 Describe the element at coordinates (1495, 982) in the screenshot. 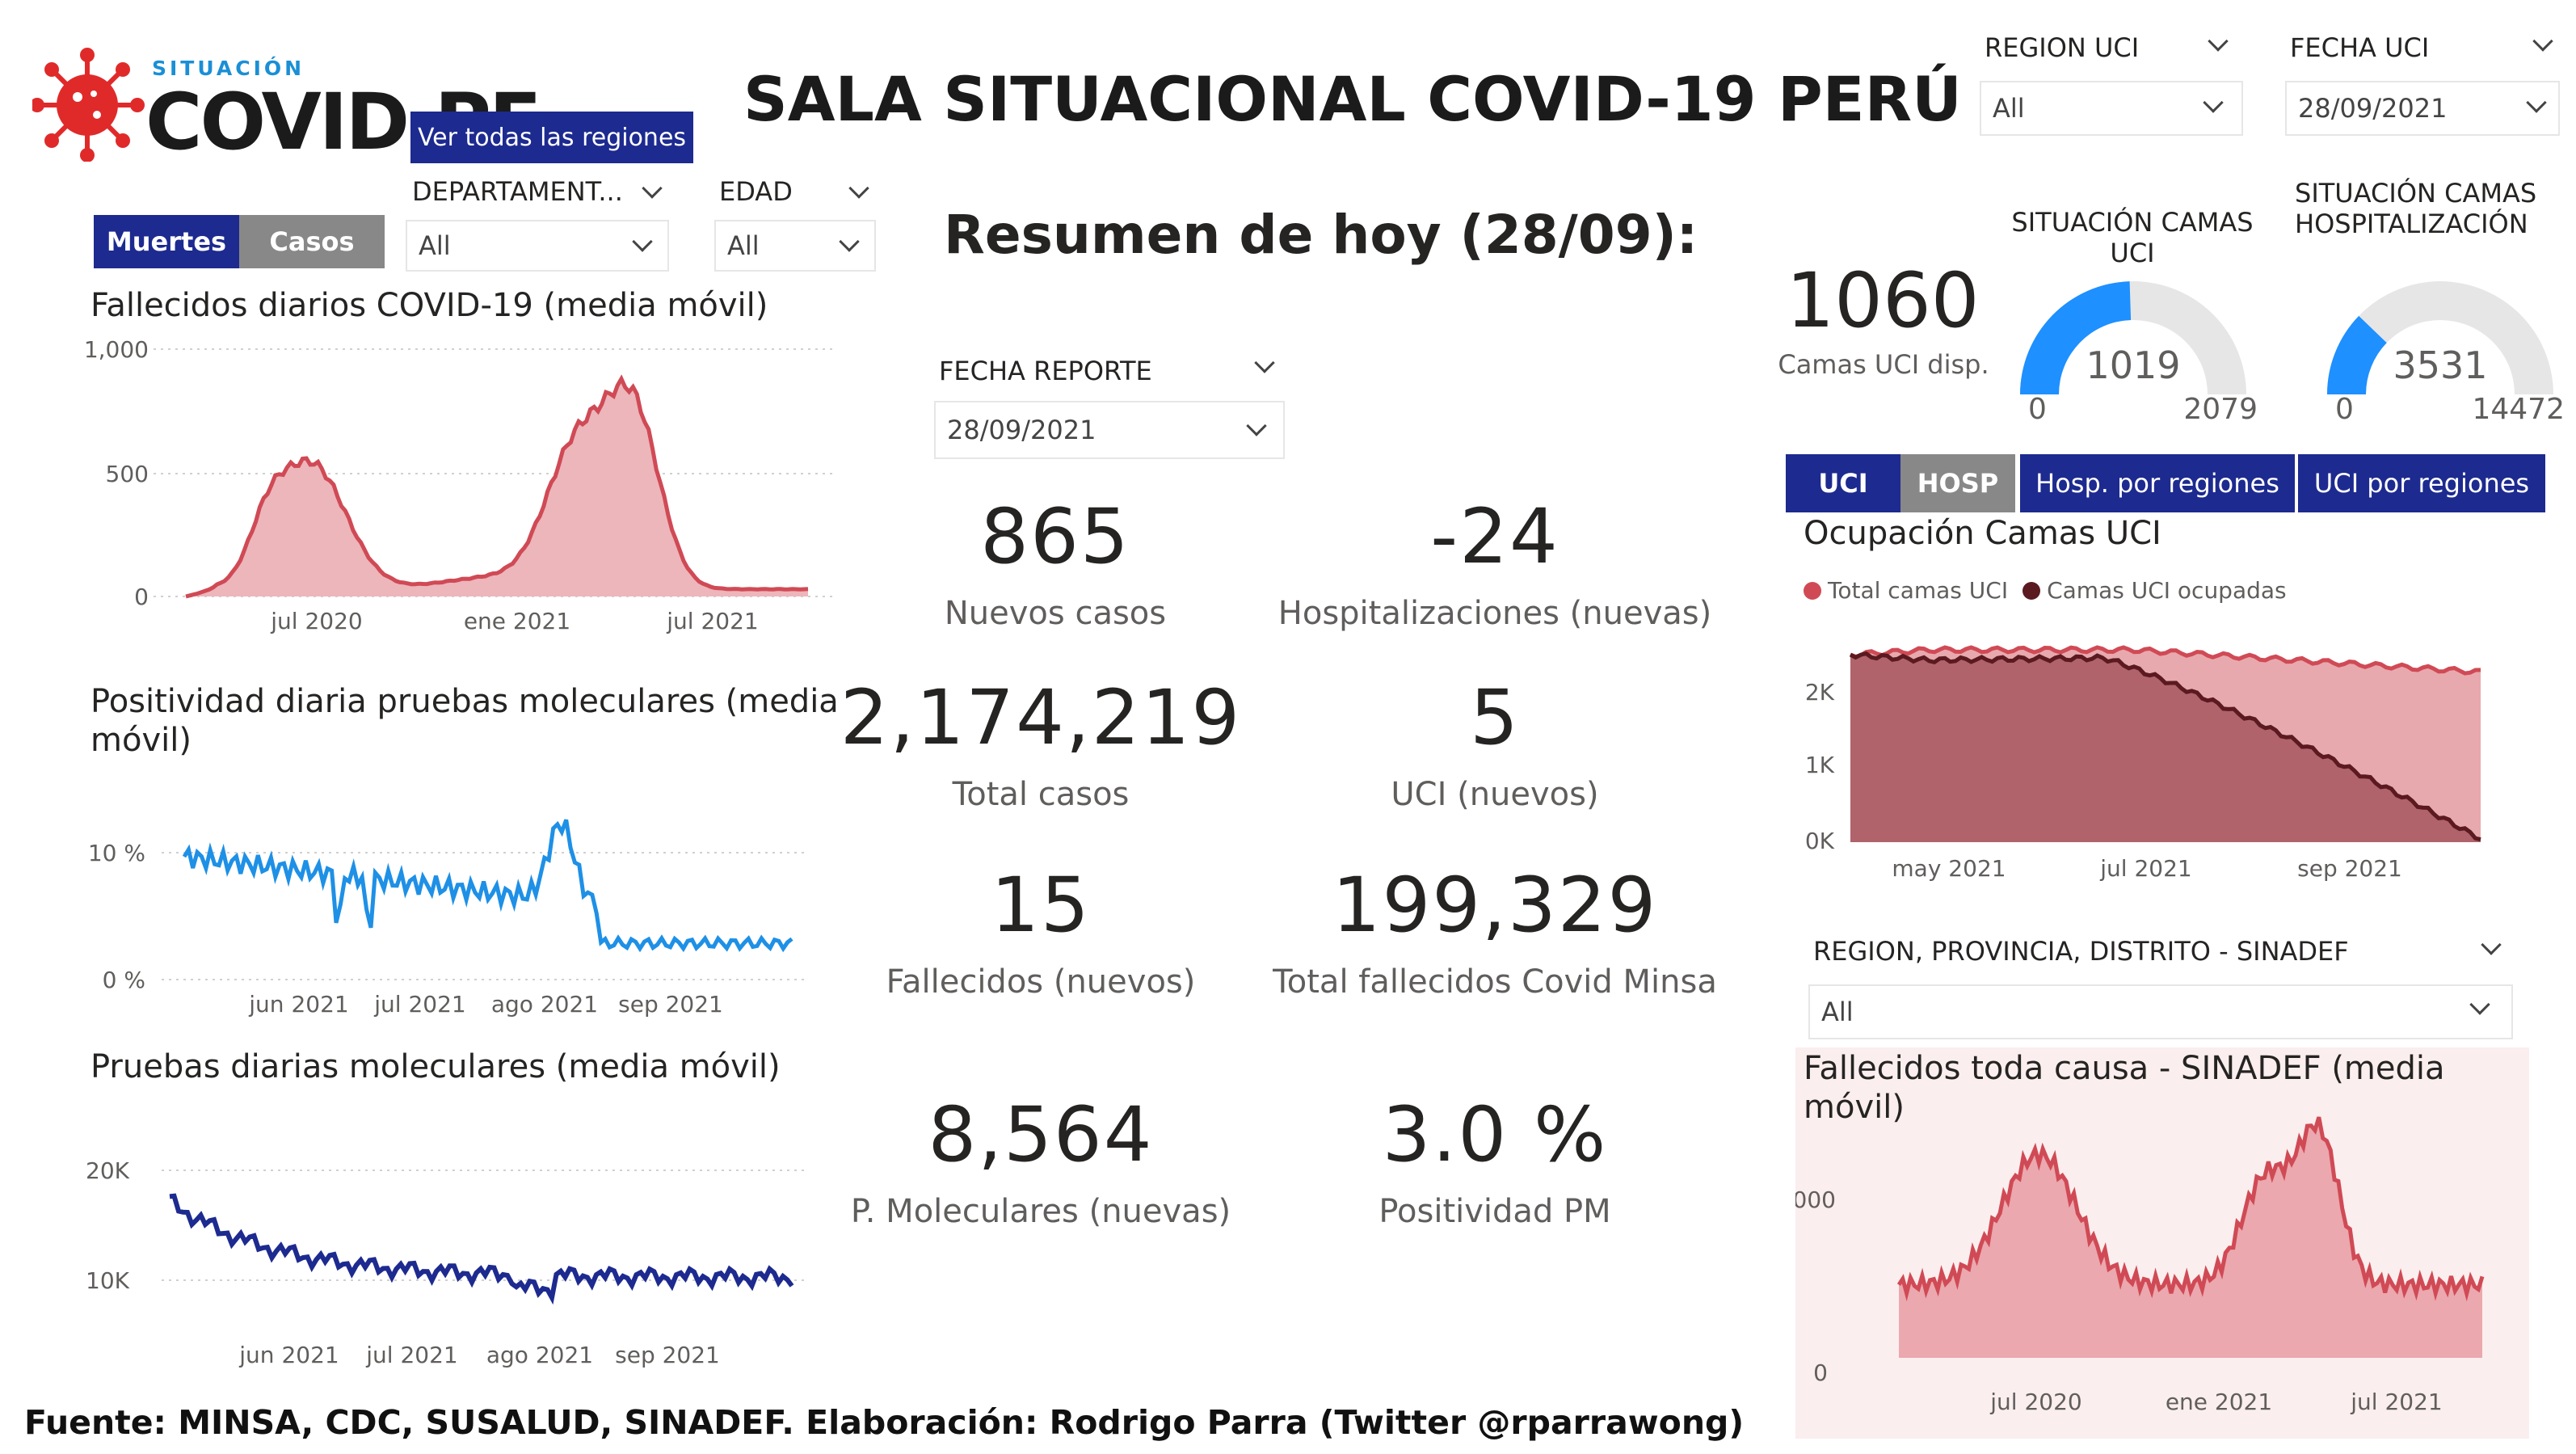

I see `kpi-label: Total fallecidos Covid Minsa` at that location.